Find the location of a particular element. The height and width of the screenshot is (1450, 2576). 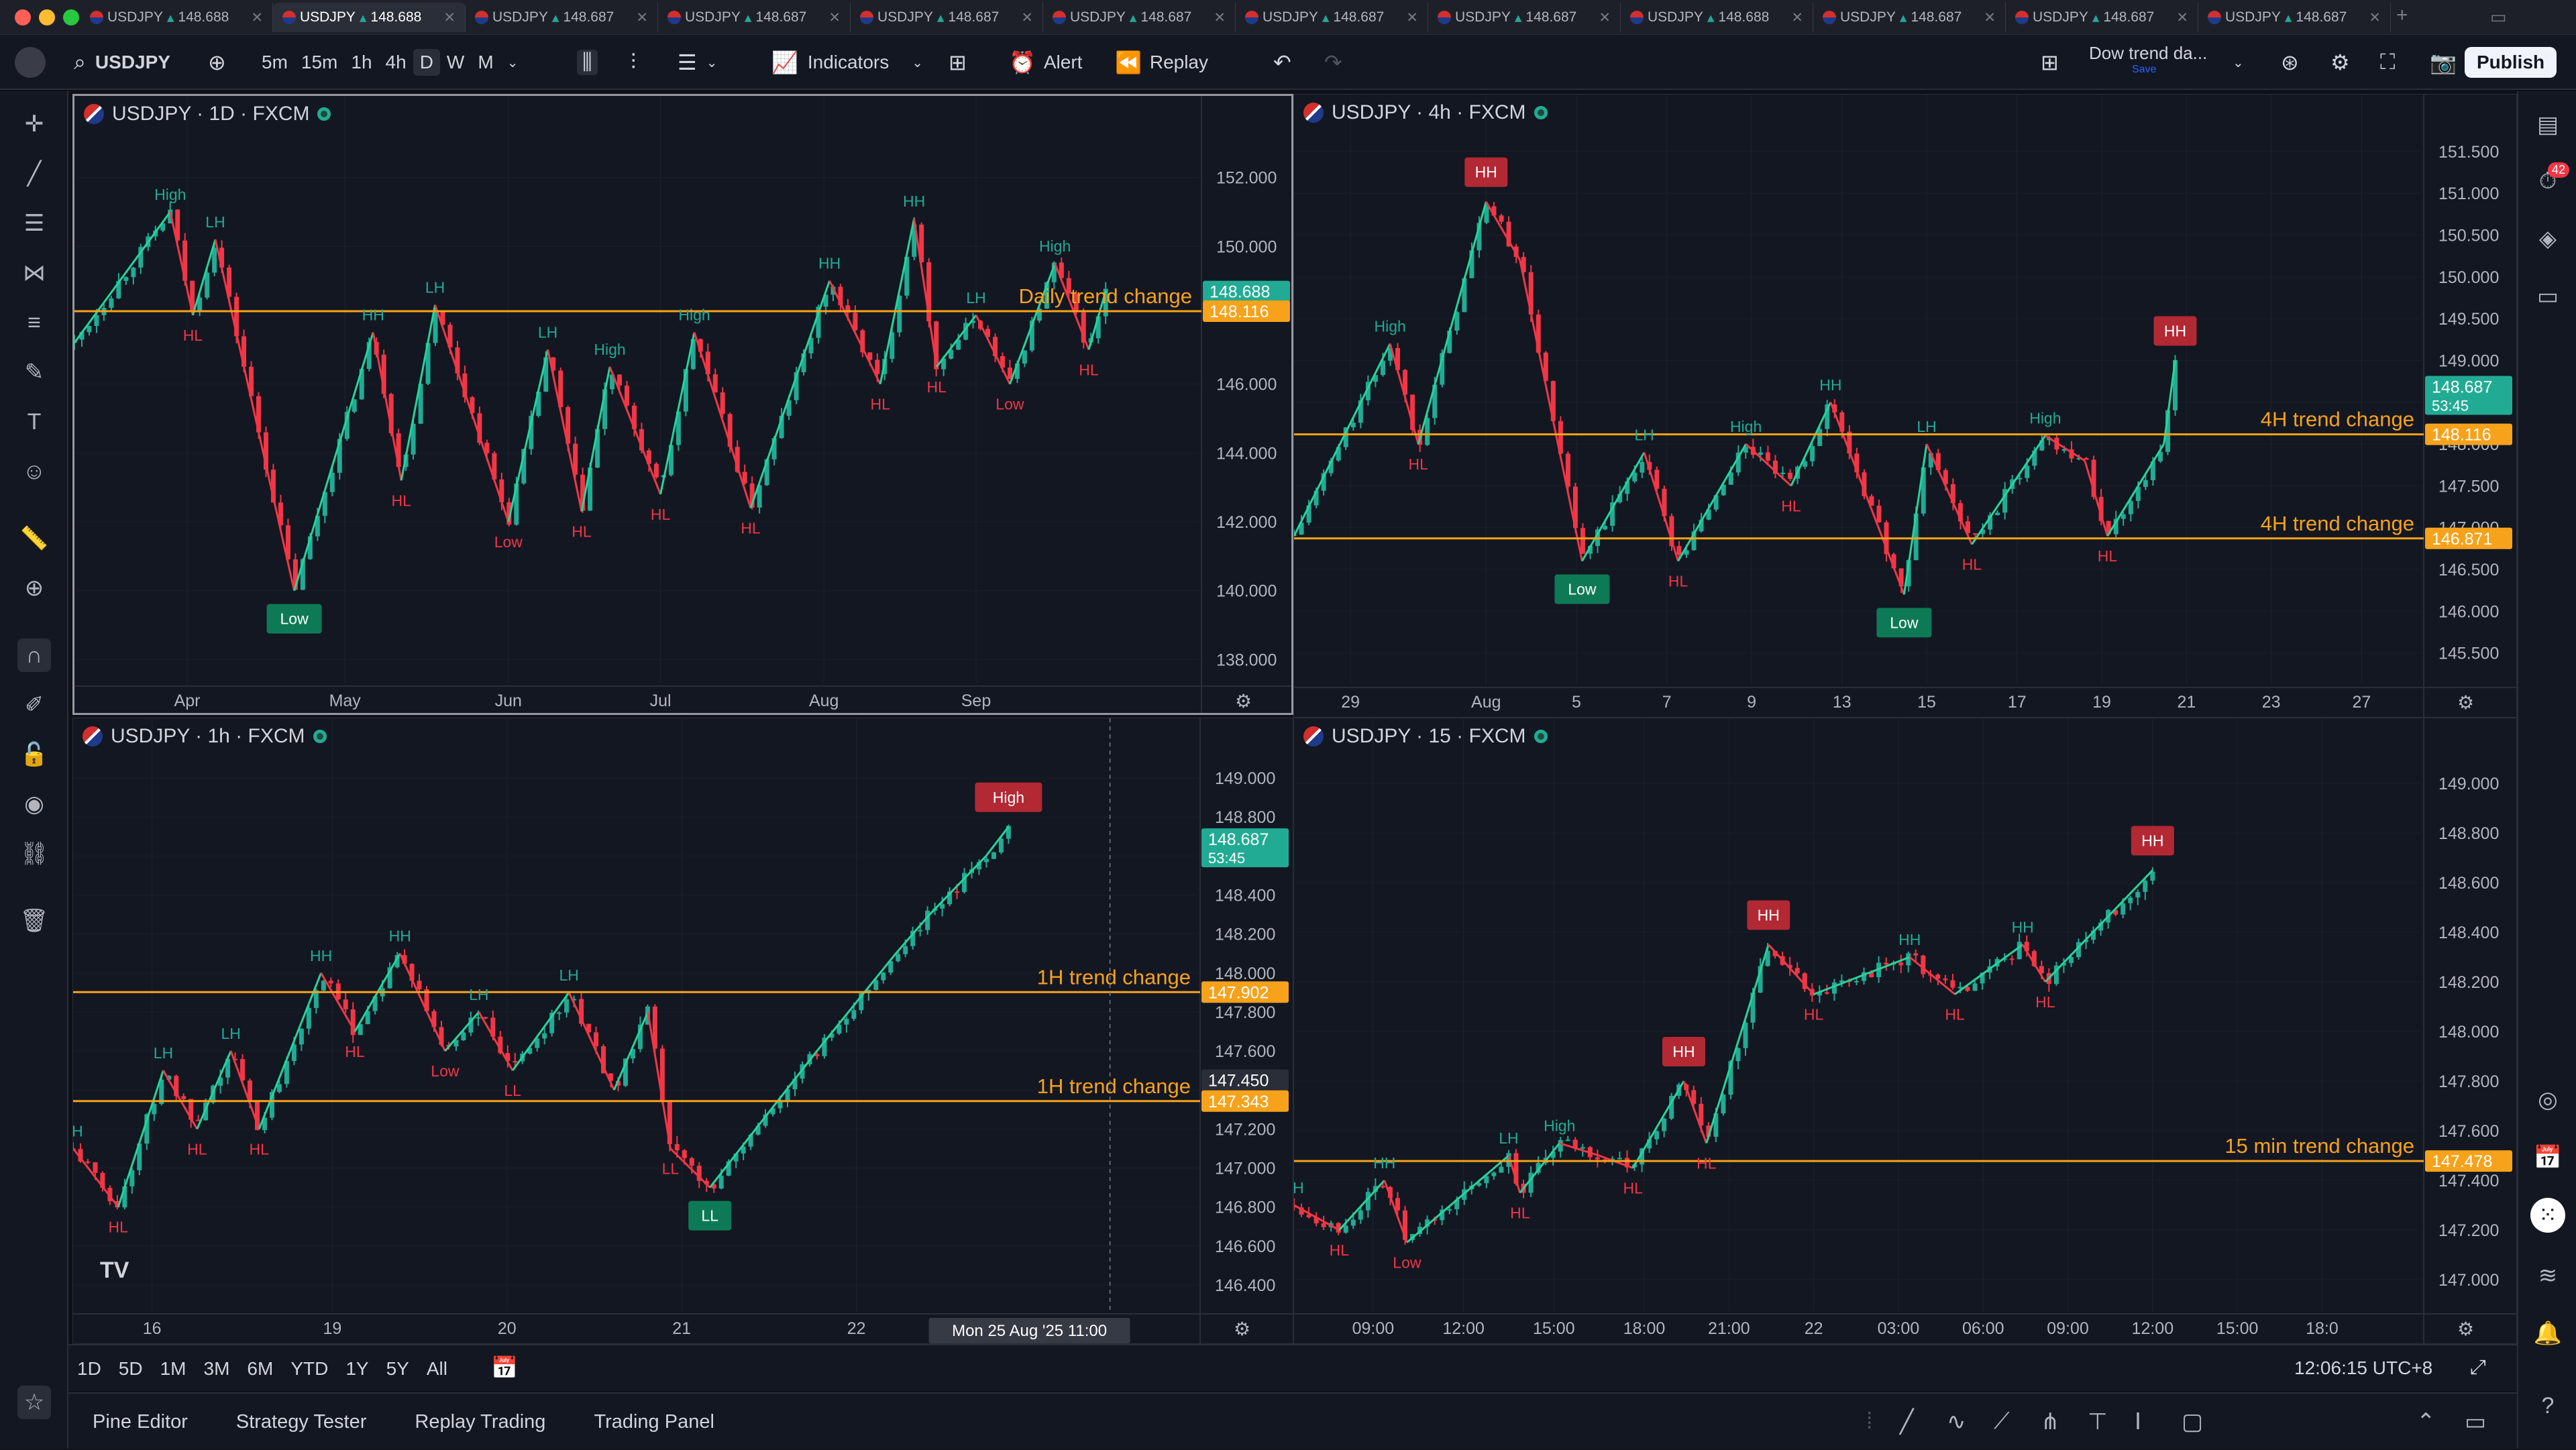

alerts-clock-icon: ⏱ 42 is located at coordinates (2549, 180).